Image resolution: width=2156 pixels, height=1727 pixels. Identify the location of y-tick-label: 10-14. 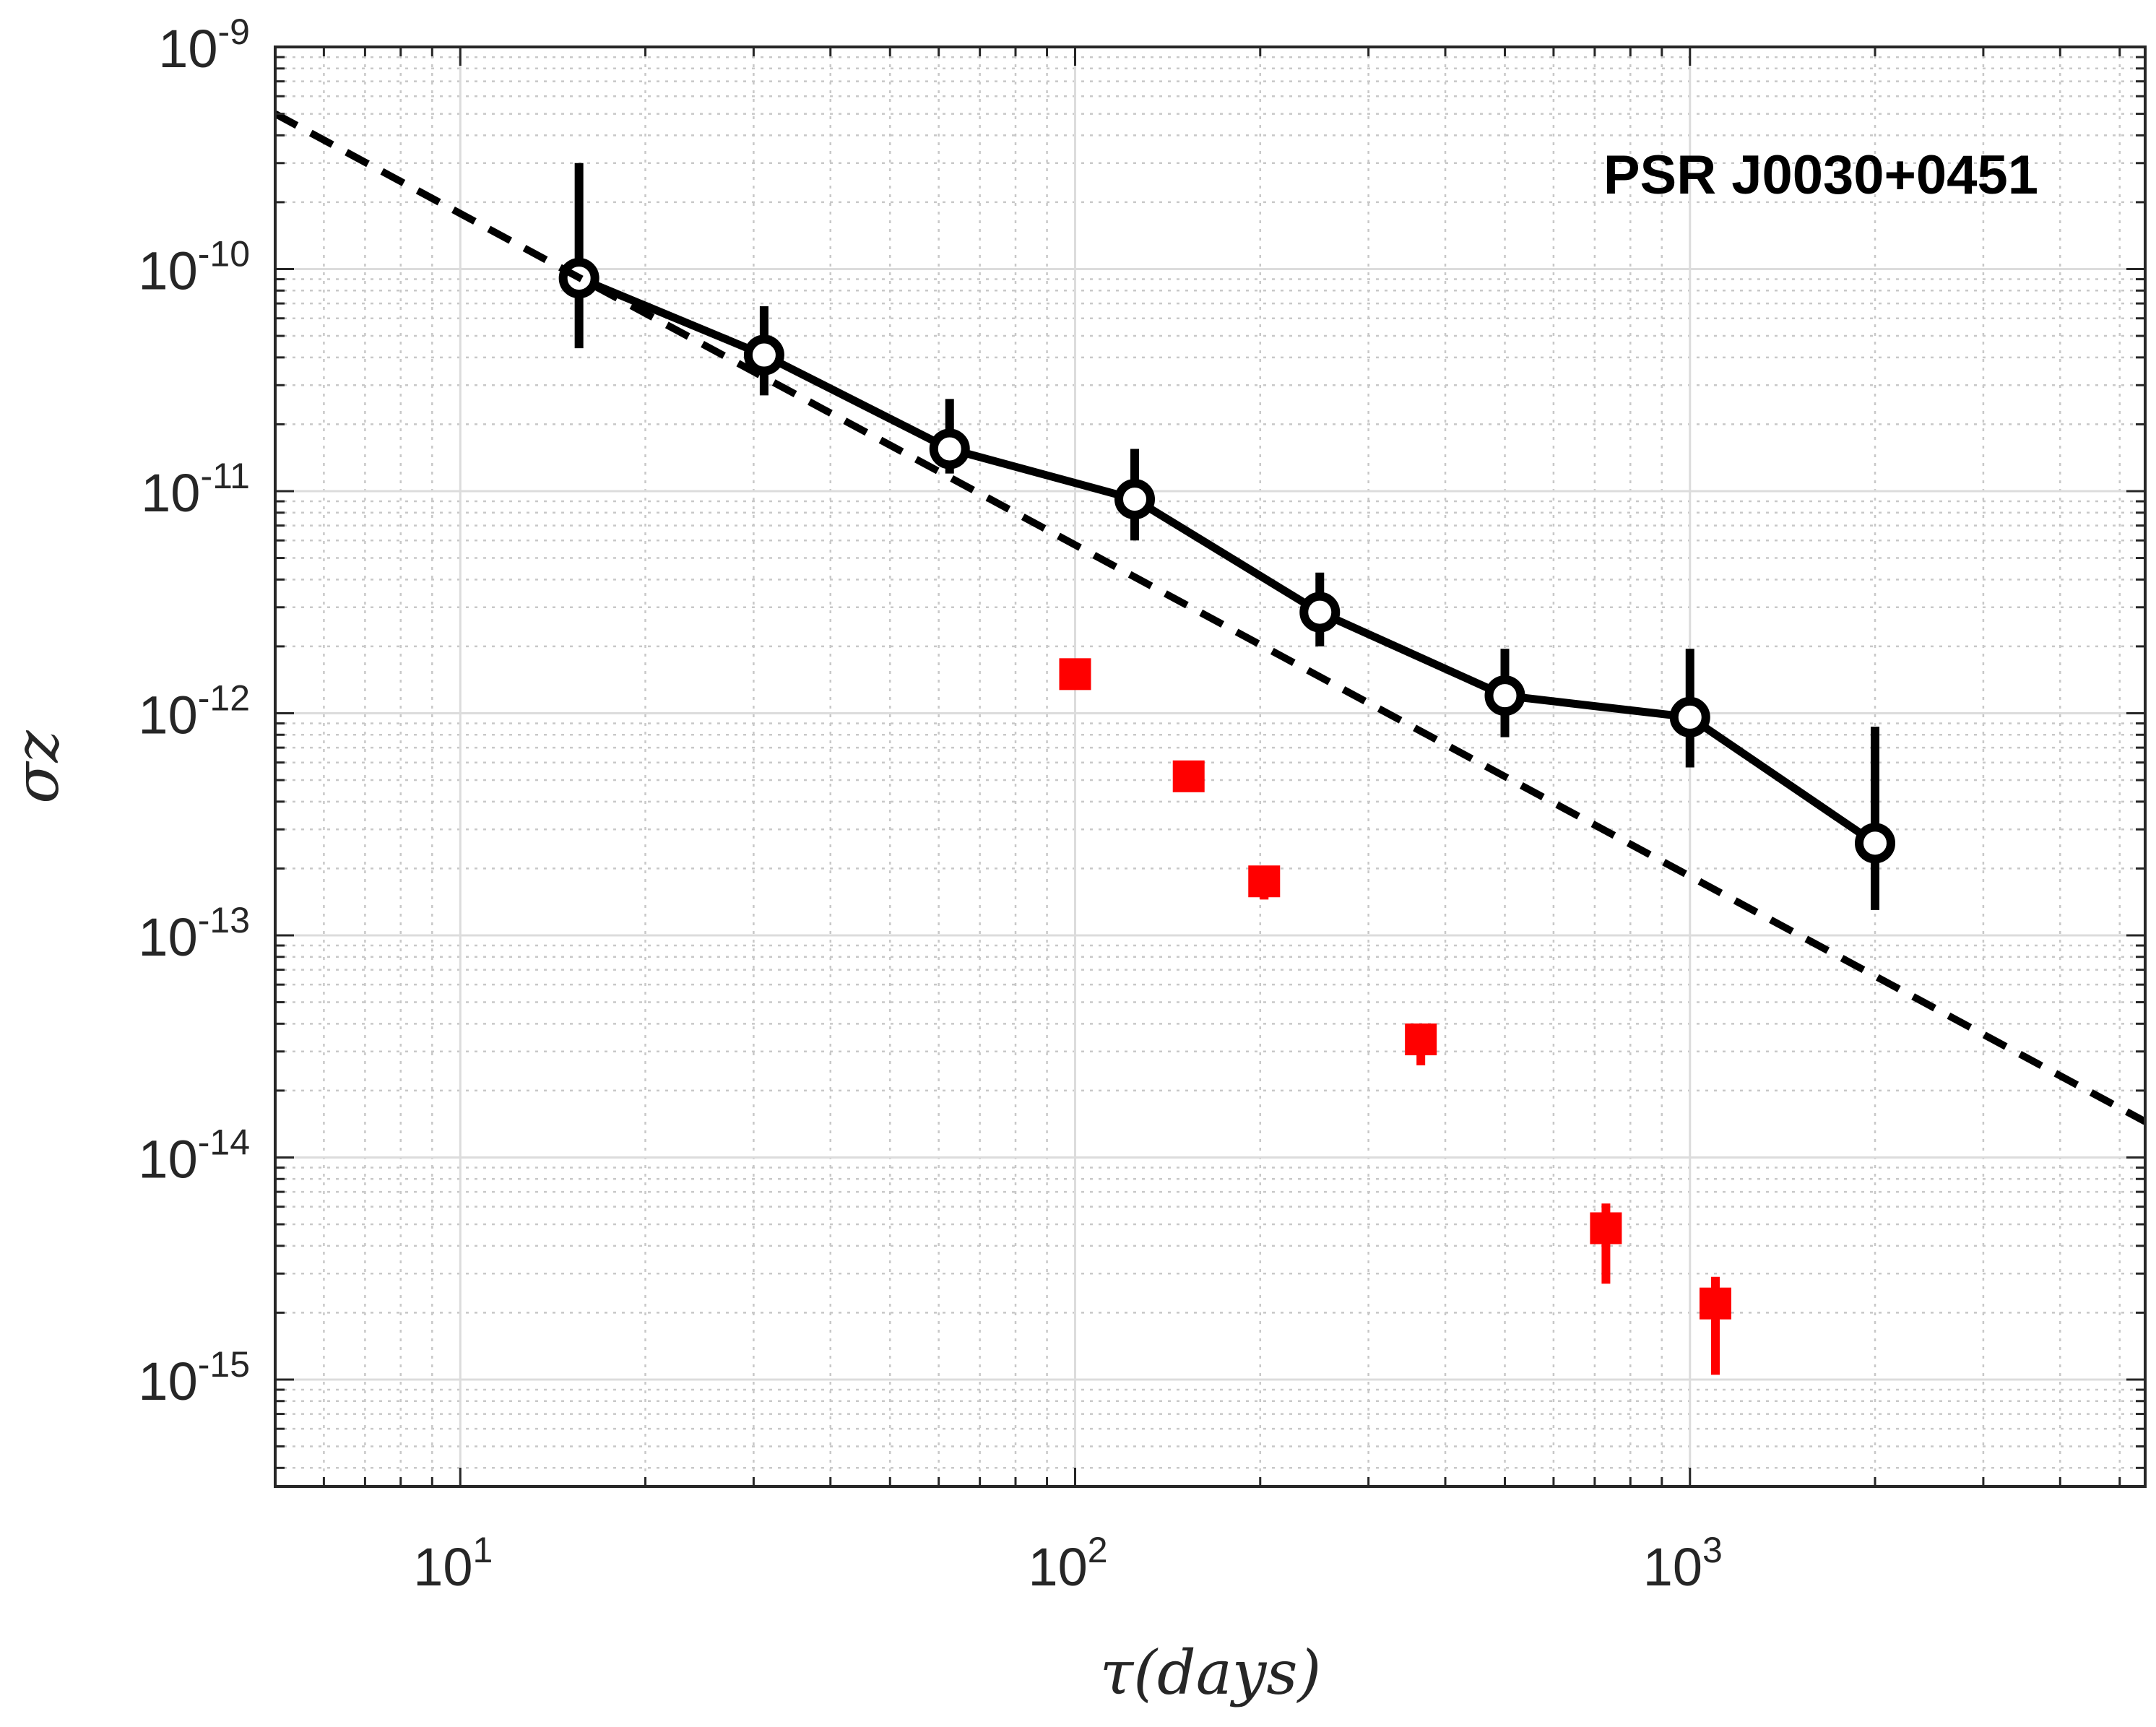
(194, 1155).